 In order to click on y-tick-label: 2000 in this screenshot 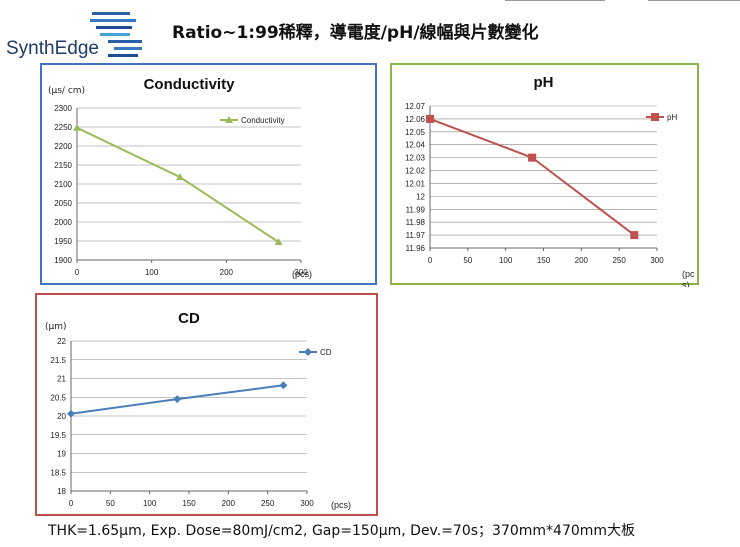, I will do `click(63, 222)`.